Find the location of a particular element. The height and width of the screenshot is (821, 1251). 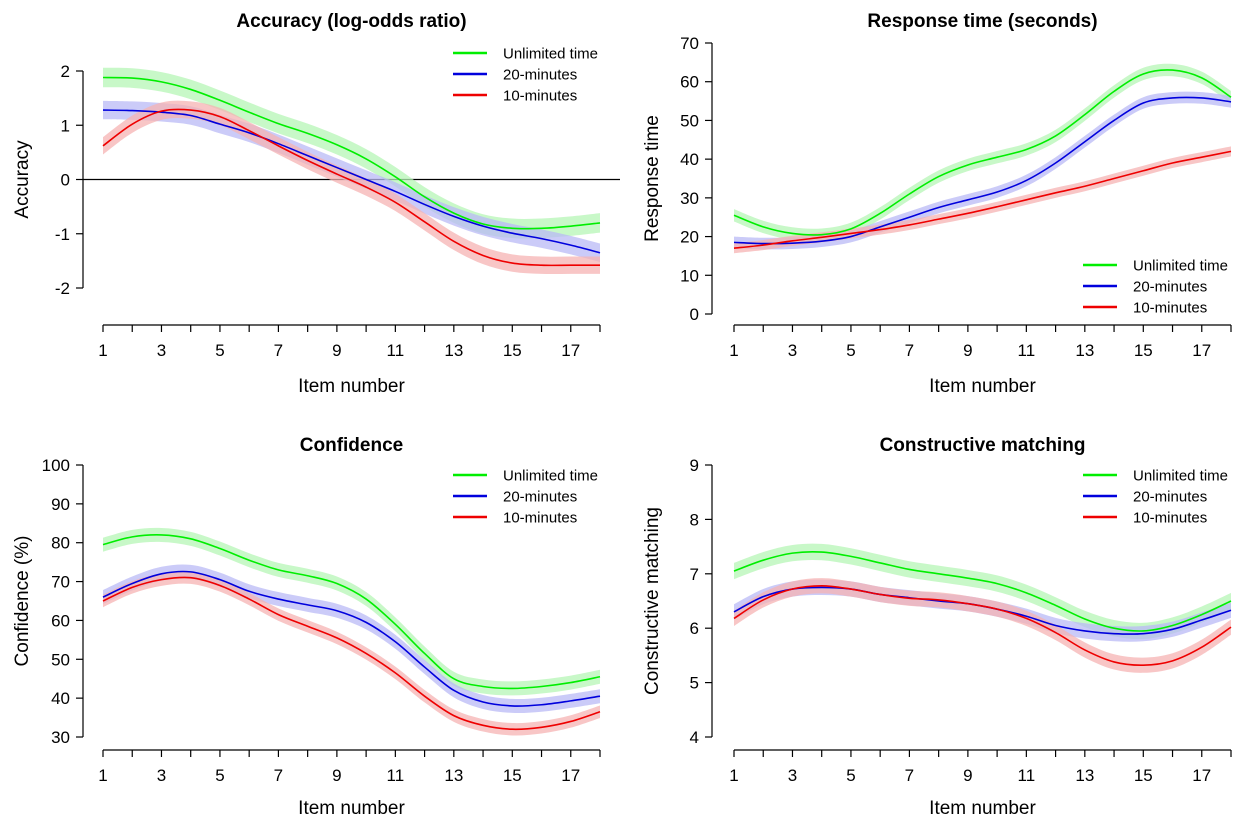

y-tick-label: 40 is located at coordinates (689, 159).